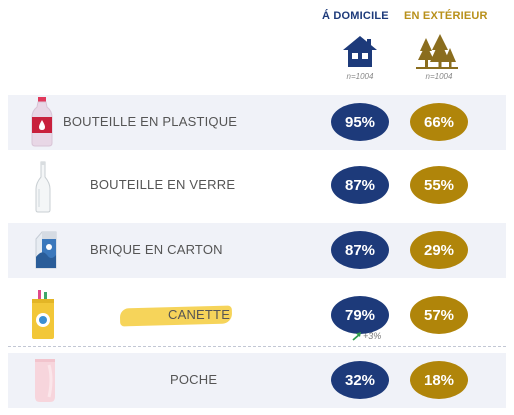  Describe the element at coordinates (257, 122) in the screenshot. I see `table-row: BOUTEILLE EN PLASTIQUE 95% 66%` at that location.